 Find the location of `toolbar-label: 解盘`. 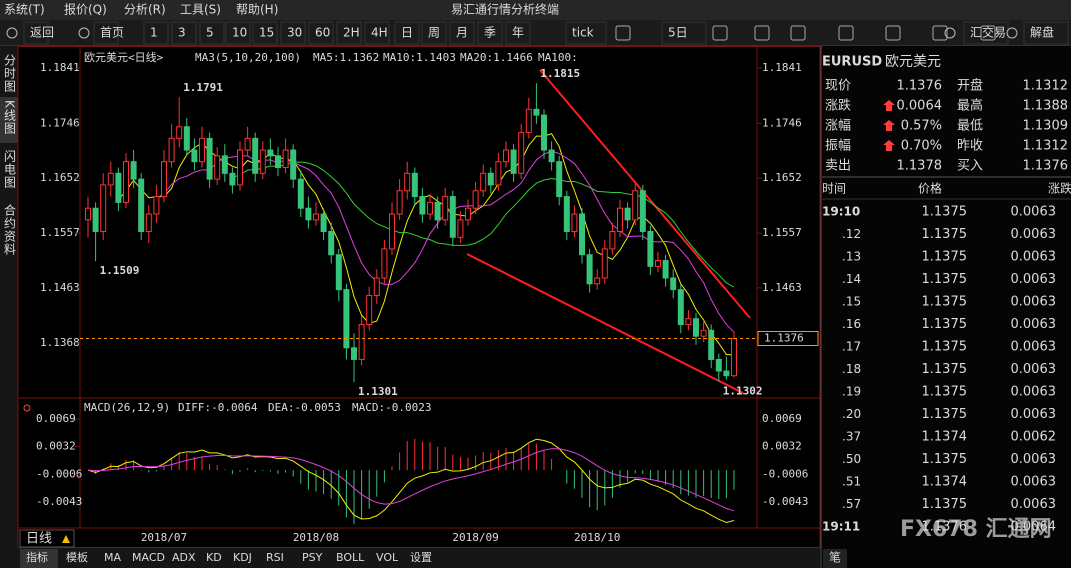

toolbar-label: 解盘 is located at coordinates (1042, 32).